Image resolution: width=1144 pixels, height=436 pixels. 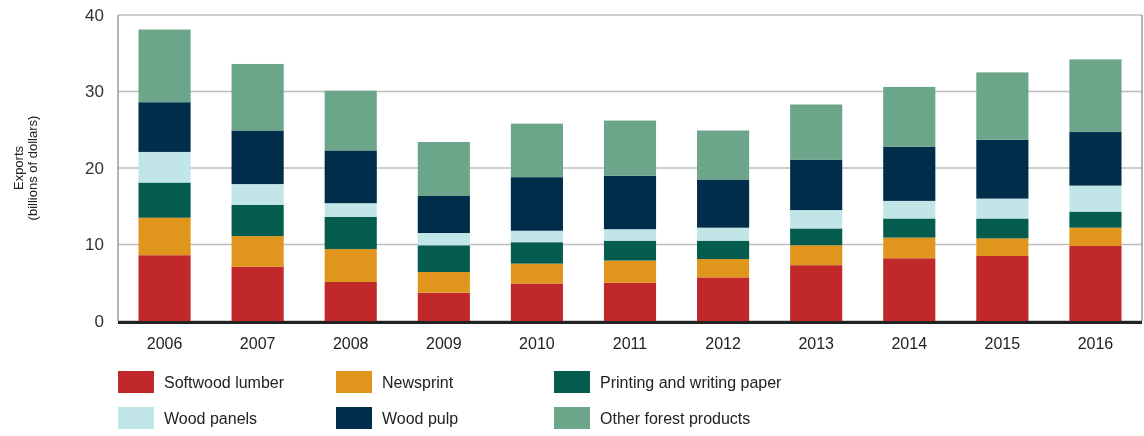 What do you see at coordinates (99, 321) in the screenshot?
I see `y-tick-label: 0` at bounding box center [99, 321].